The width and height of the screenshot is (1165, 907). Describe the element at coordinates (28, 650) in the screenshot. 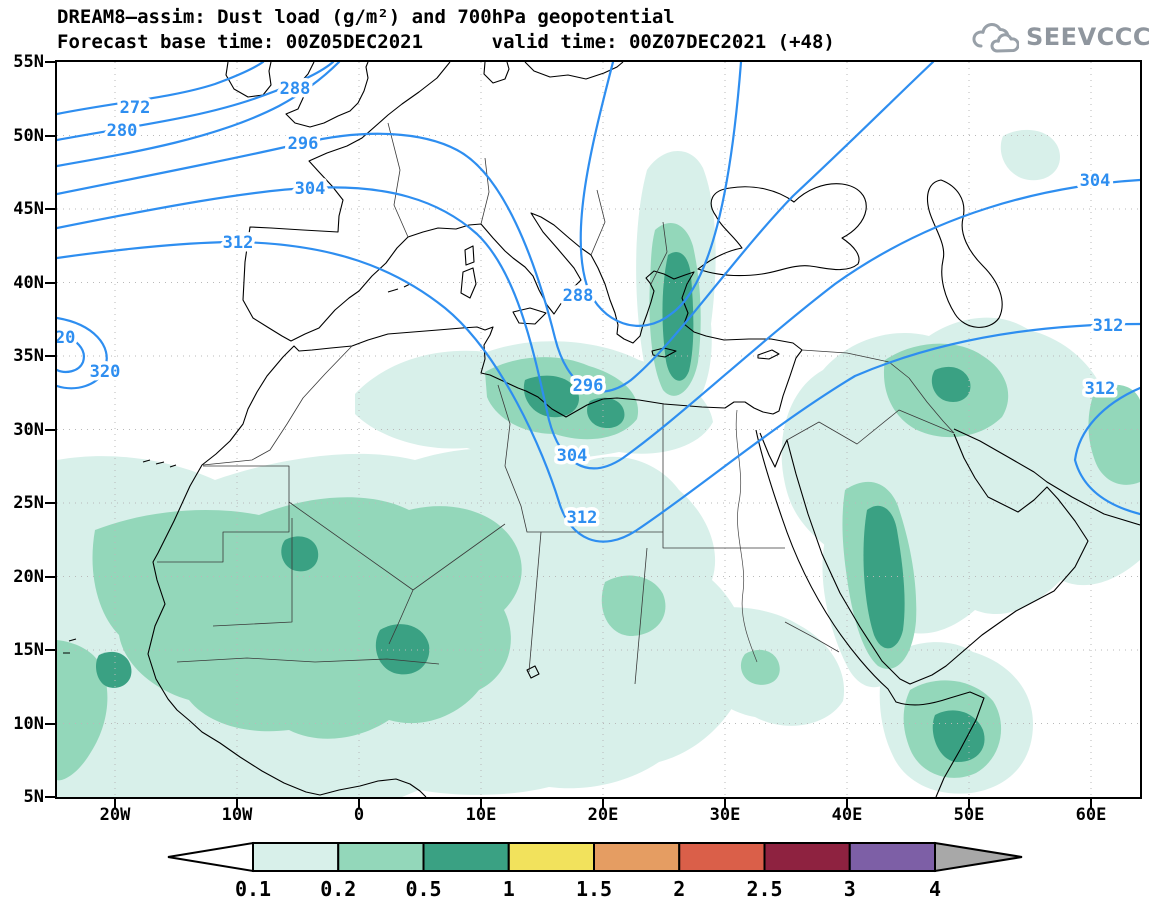

I see `y-axis-label: 15N` at that location.